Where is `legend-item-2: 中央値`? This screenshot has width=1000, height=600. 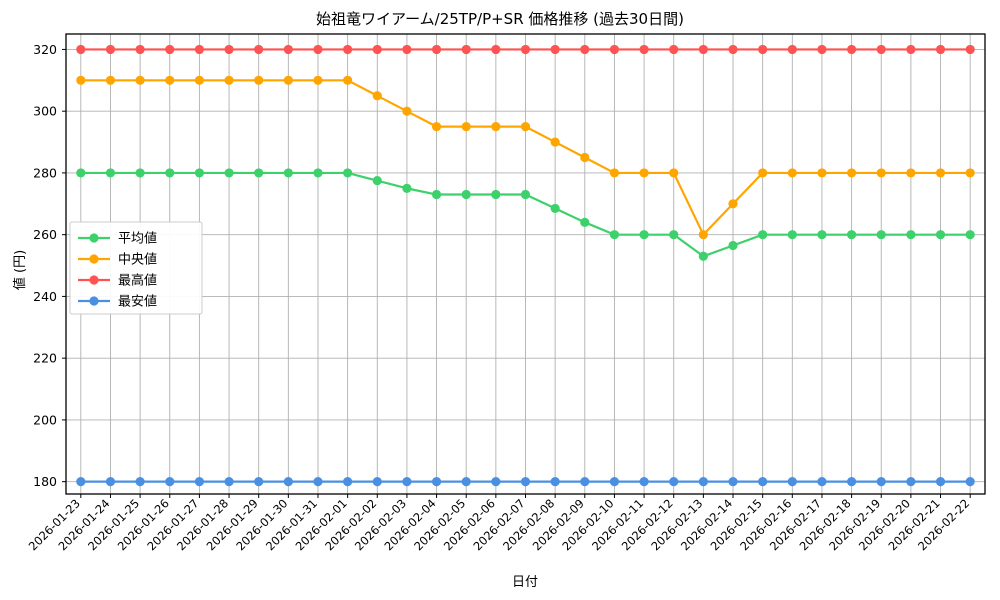 legend-item-2: 中央値 is located at coordinates (117, 260).